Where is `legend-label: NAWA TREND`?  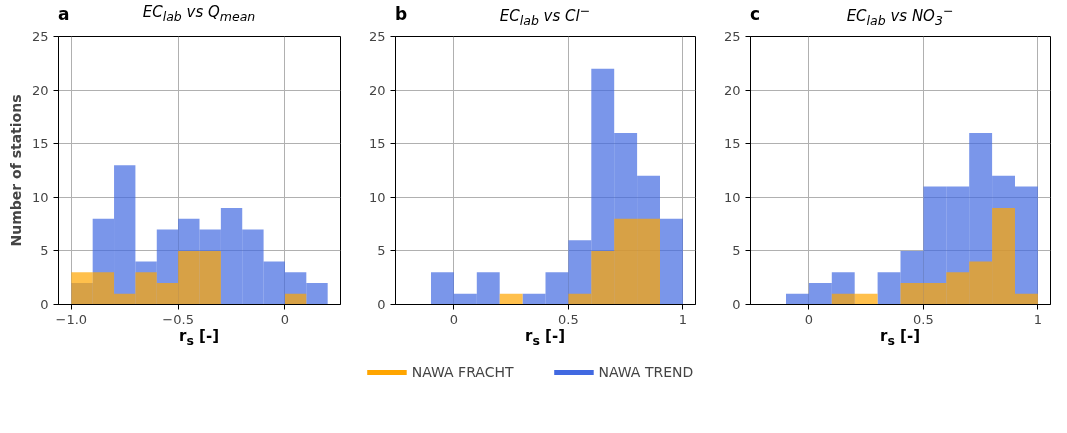
legend-label: NAWA TREND is located at coordinates (646, 372).